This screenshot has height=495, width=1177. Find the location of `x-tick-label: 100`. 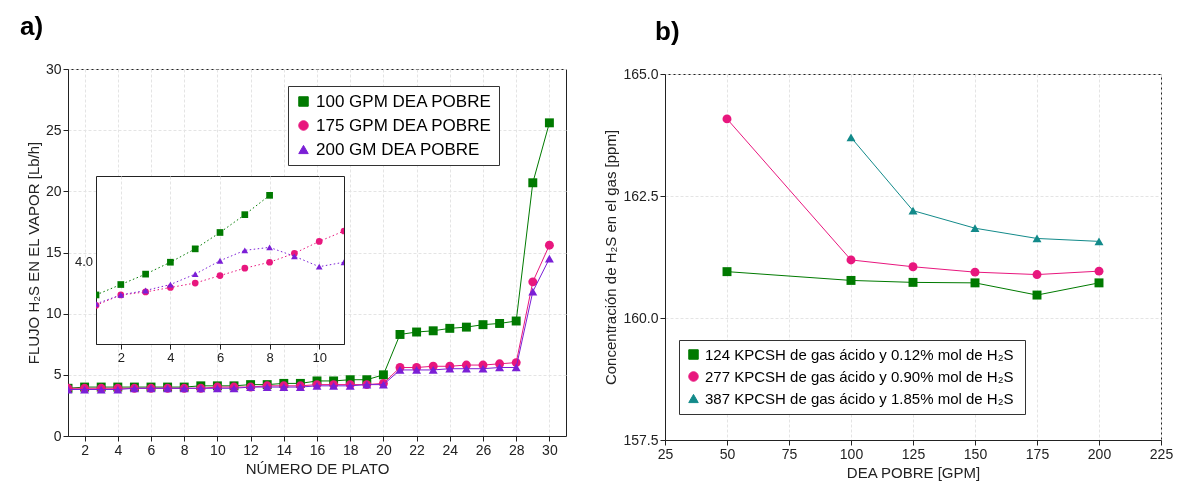

x-tick-label: 100 is located at coordinates (851, 453).